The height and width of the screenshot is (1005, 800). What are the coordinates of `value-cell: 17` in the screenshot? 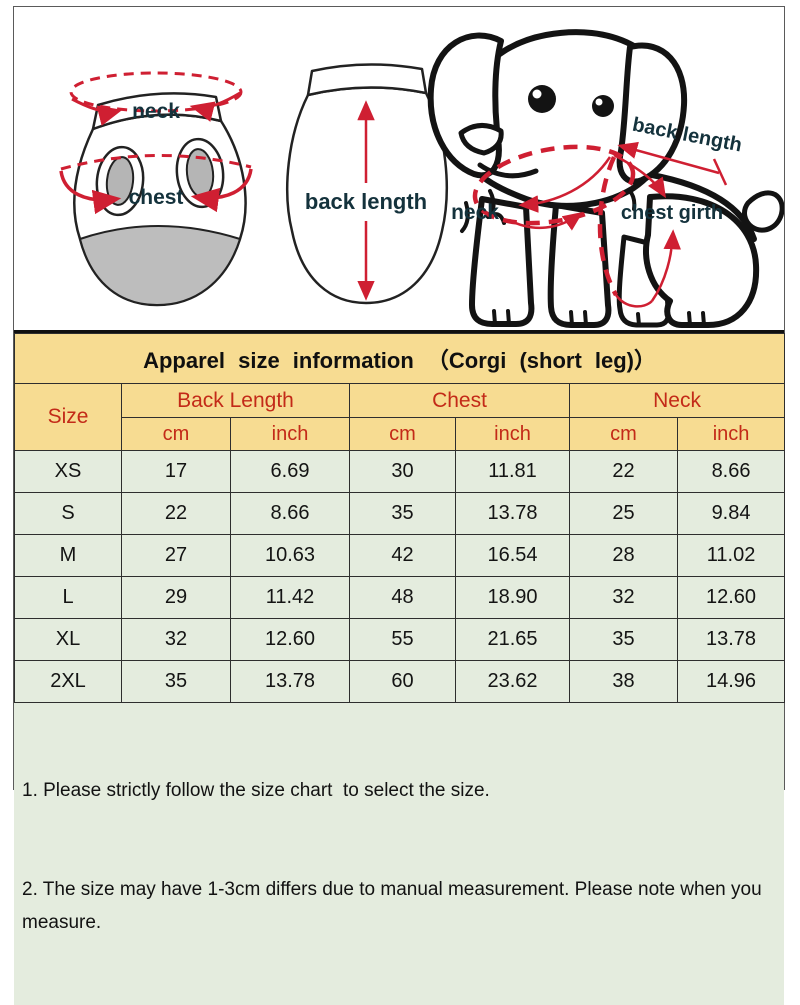 It's located at (176, 471).